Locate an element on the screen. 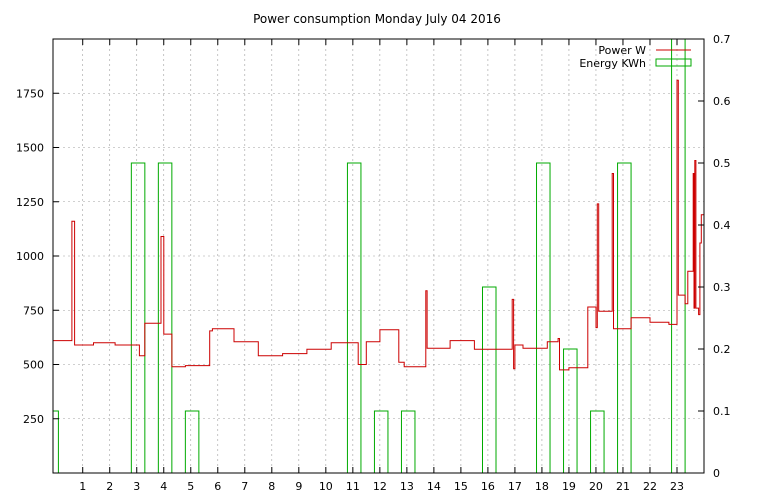 This screenshot has height=500, width=768. y-tick-label: 1750 is located at coordinates (30, 93).